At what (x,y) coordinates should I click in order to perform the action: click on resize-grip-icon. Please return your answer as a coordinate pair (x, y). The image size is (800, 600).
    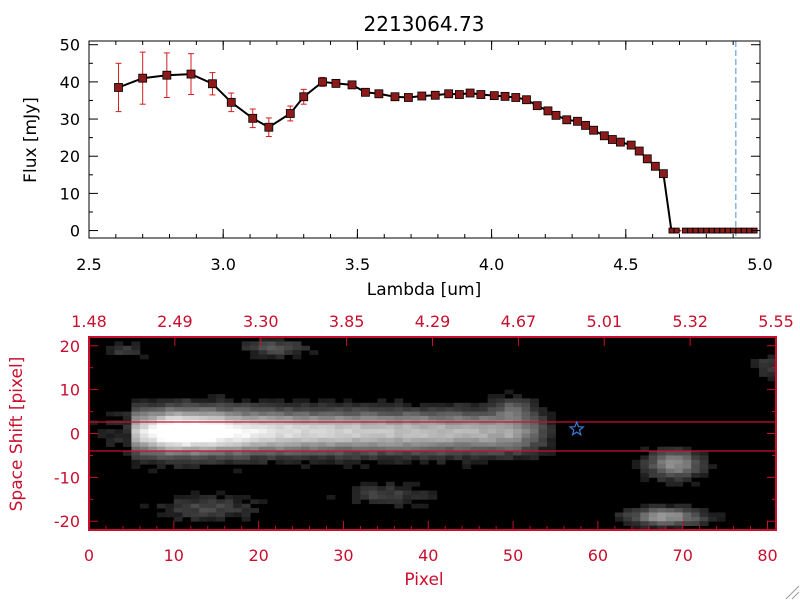
    Looking at the image, I should click on (792, 592).